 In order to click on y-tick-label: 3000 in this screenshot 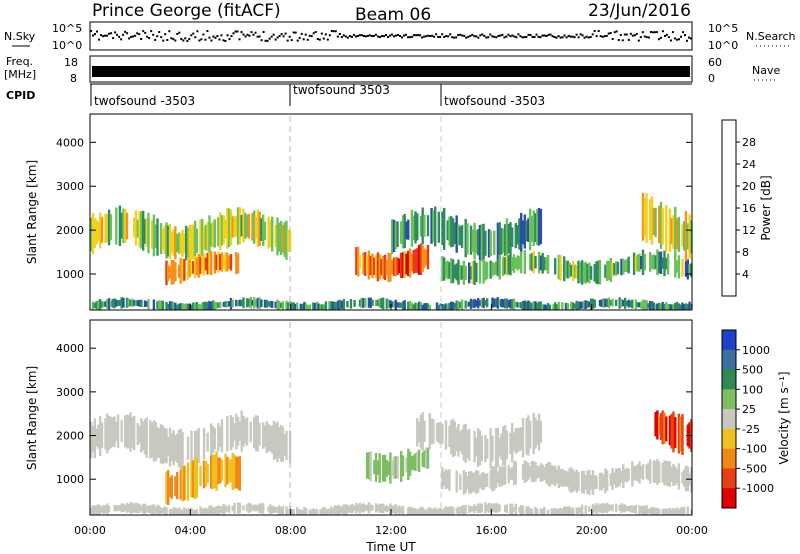, I will do `click(70, 392)`.